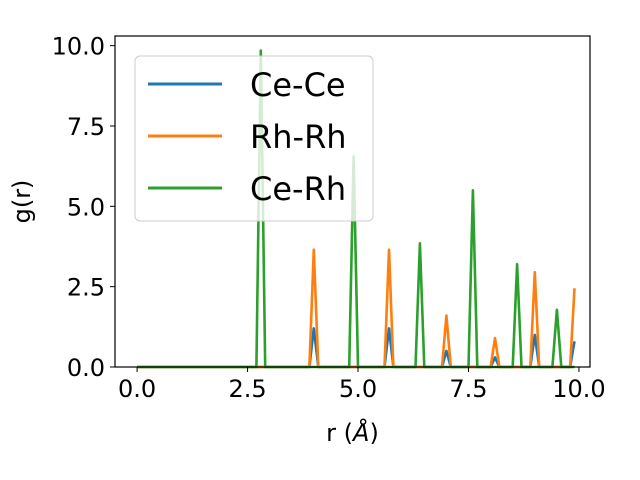 The image size is (640, 480). I want to click on y-tick-label: 7.5, so click(86, 127).